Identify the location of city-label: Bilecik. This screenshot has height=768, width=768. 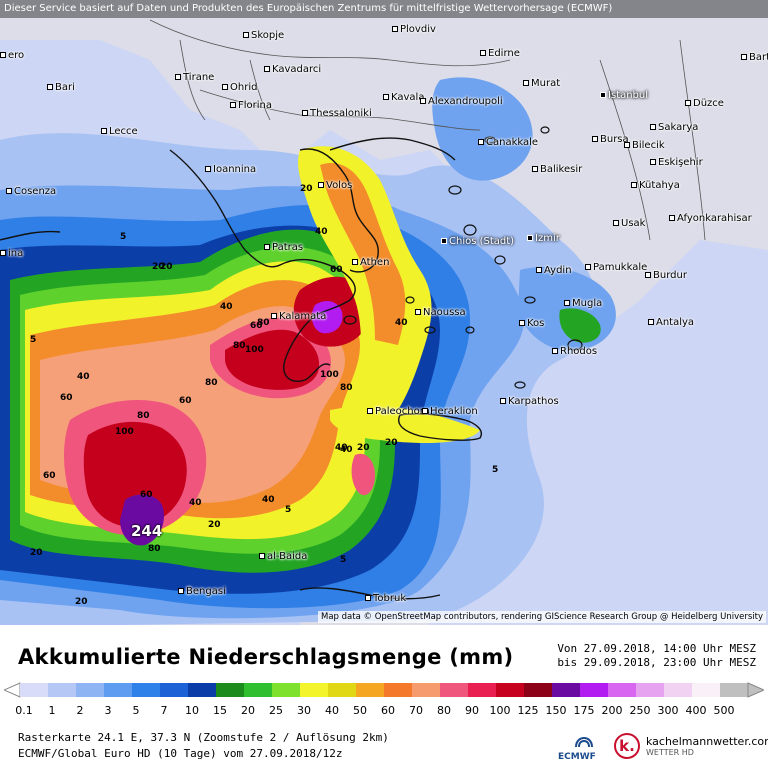
(644, 145).